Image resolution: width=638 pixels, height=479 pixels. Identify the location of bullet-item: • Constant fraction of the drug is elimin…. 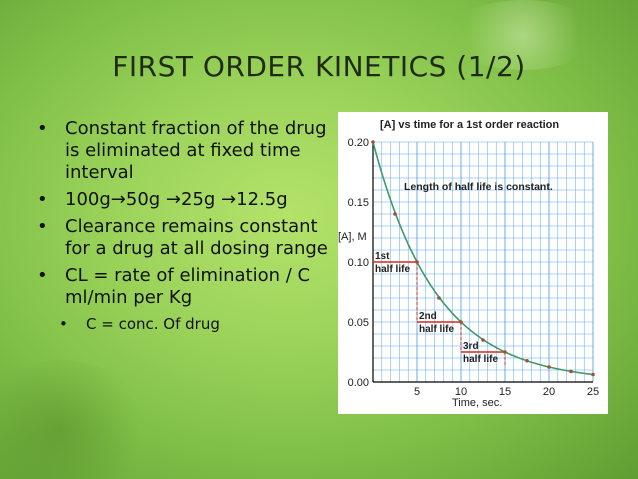
(189, 151).